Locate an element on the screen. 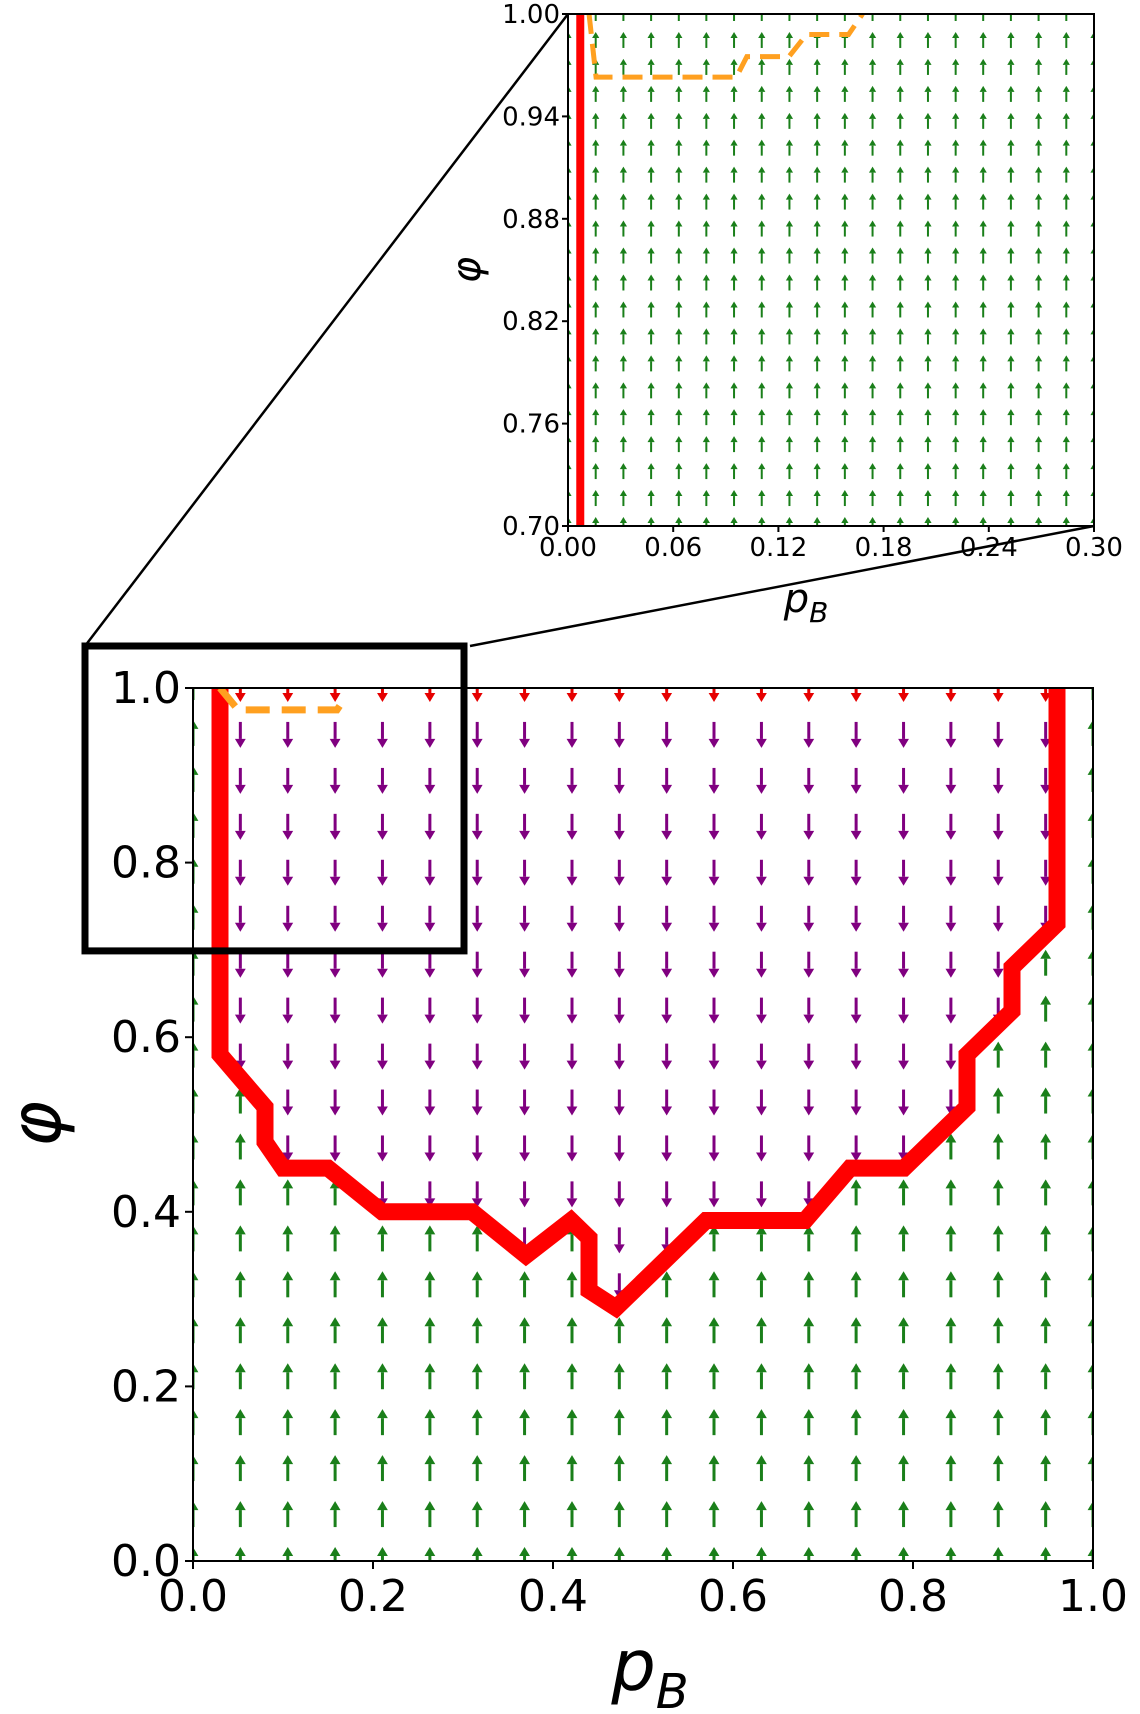 This screenshot has width=1140, height=1714. y-tick-label: 0.88 is located at coordinates (531, 220).